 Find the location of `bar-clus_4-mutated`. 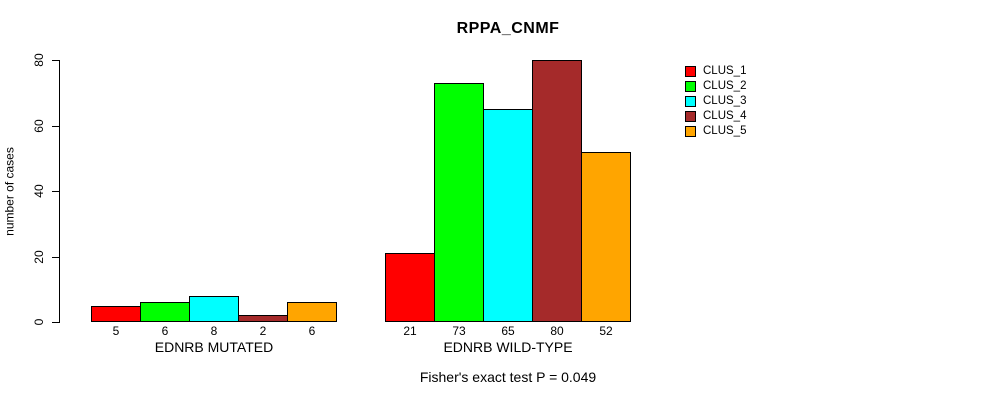

bar-clus_4-mutated is located at coordinates (263, 318).